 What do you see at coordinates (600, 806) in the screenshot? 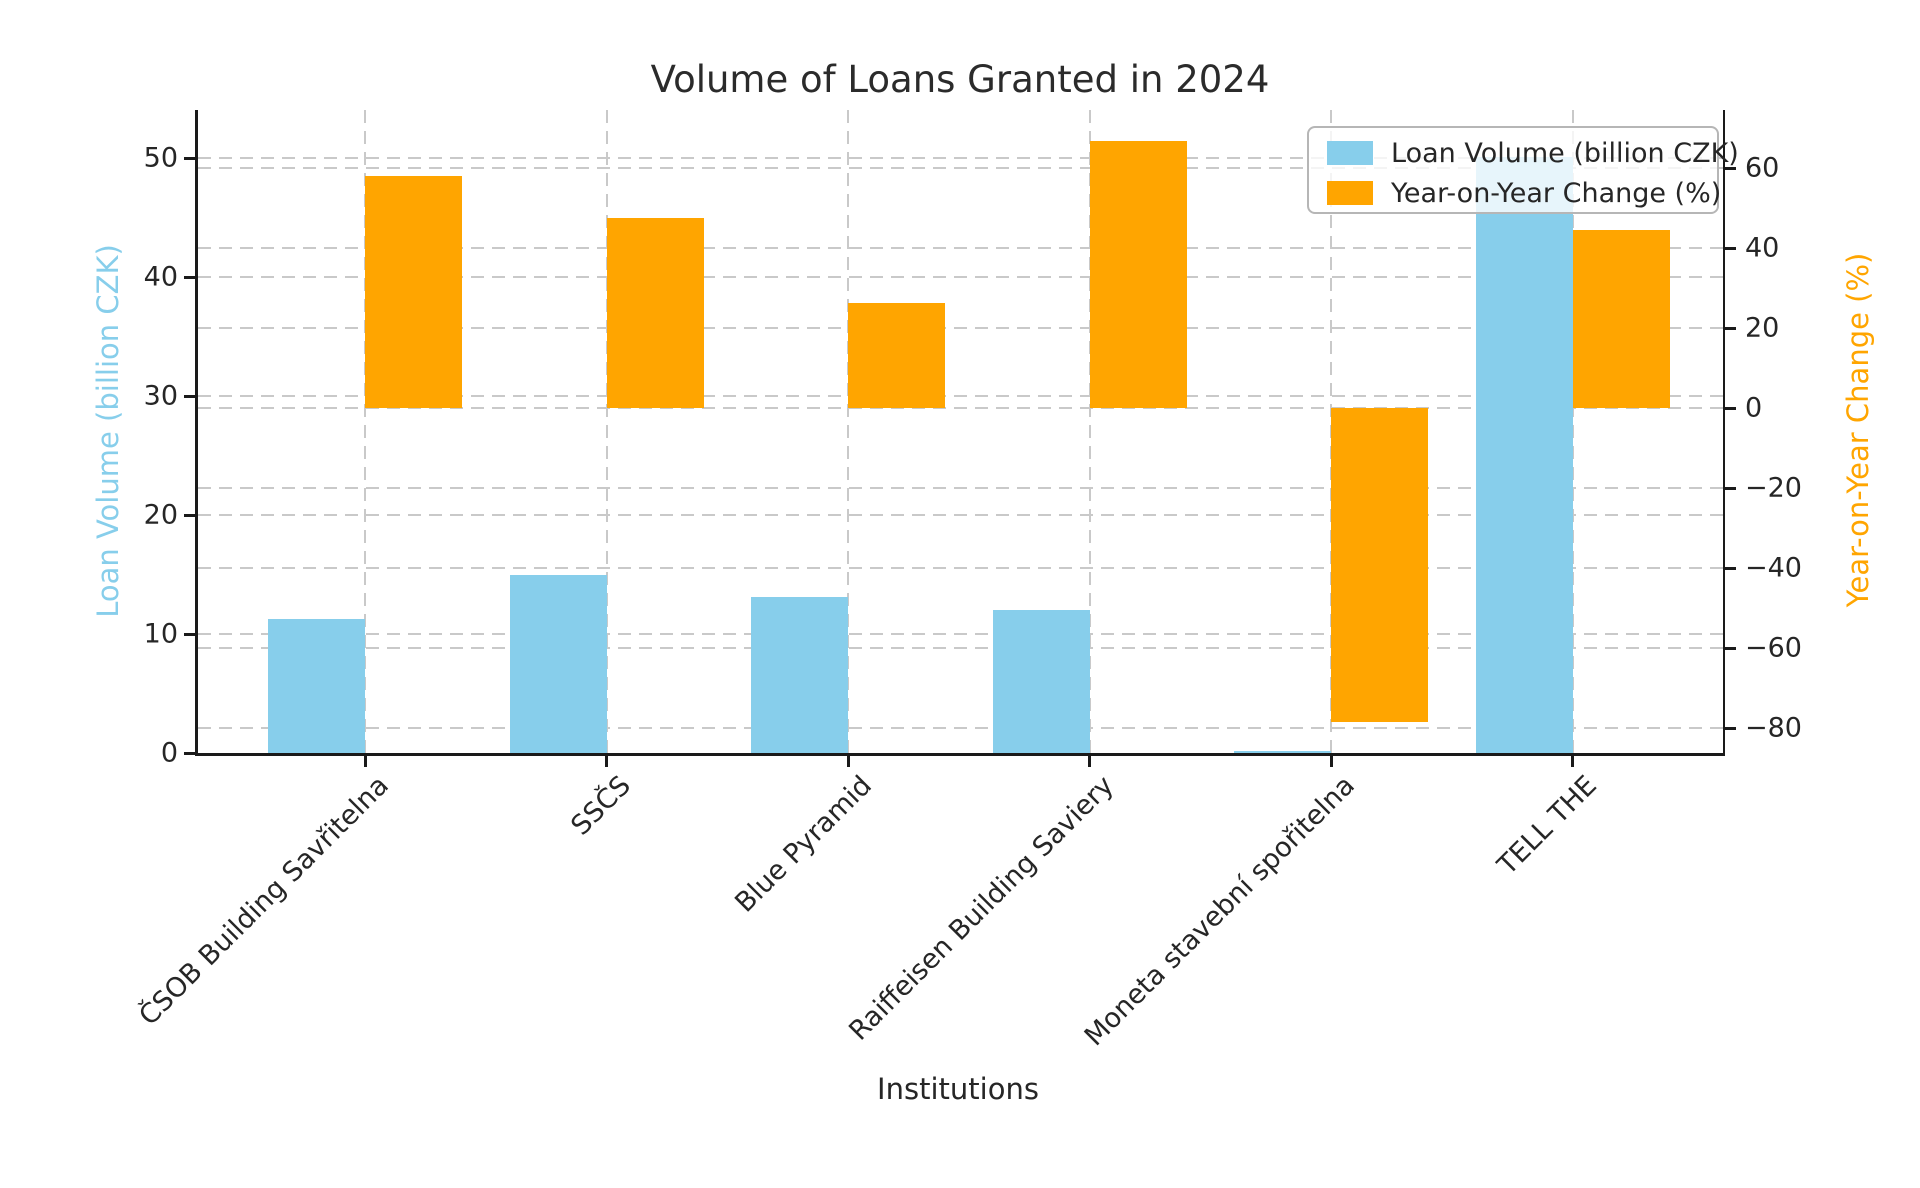
I see `x-axis-tick-label: SSČS` at bounding box center [600, 806].